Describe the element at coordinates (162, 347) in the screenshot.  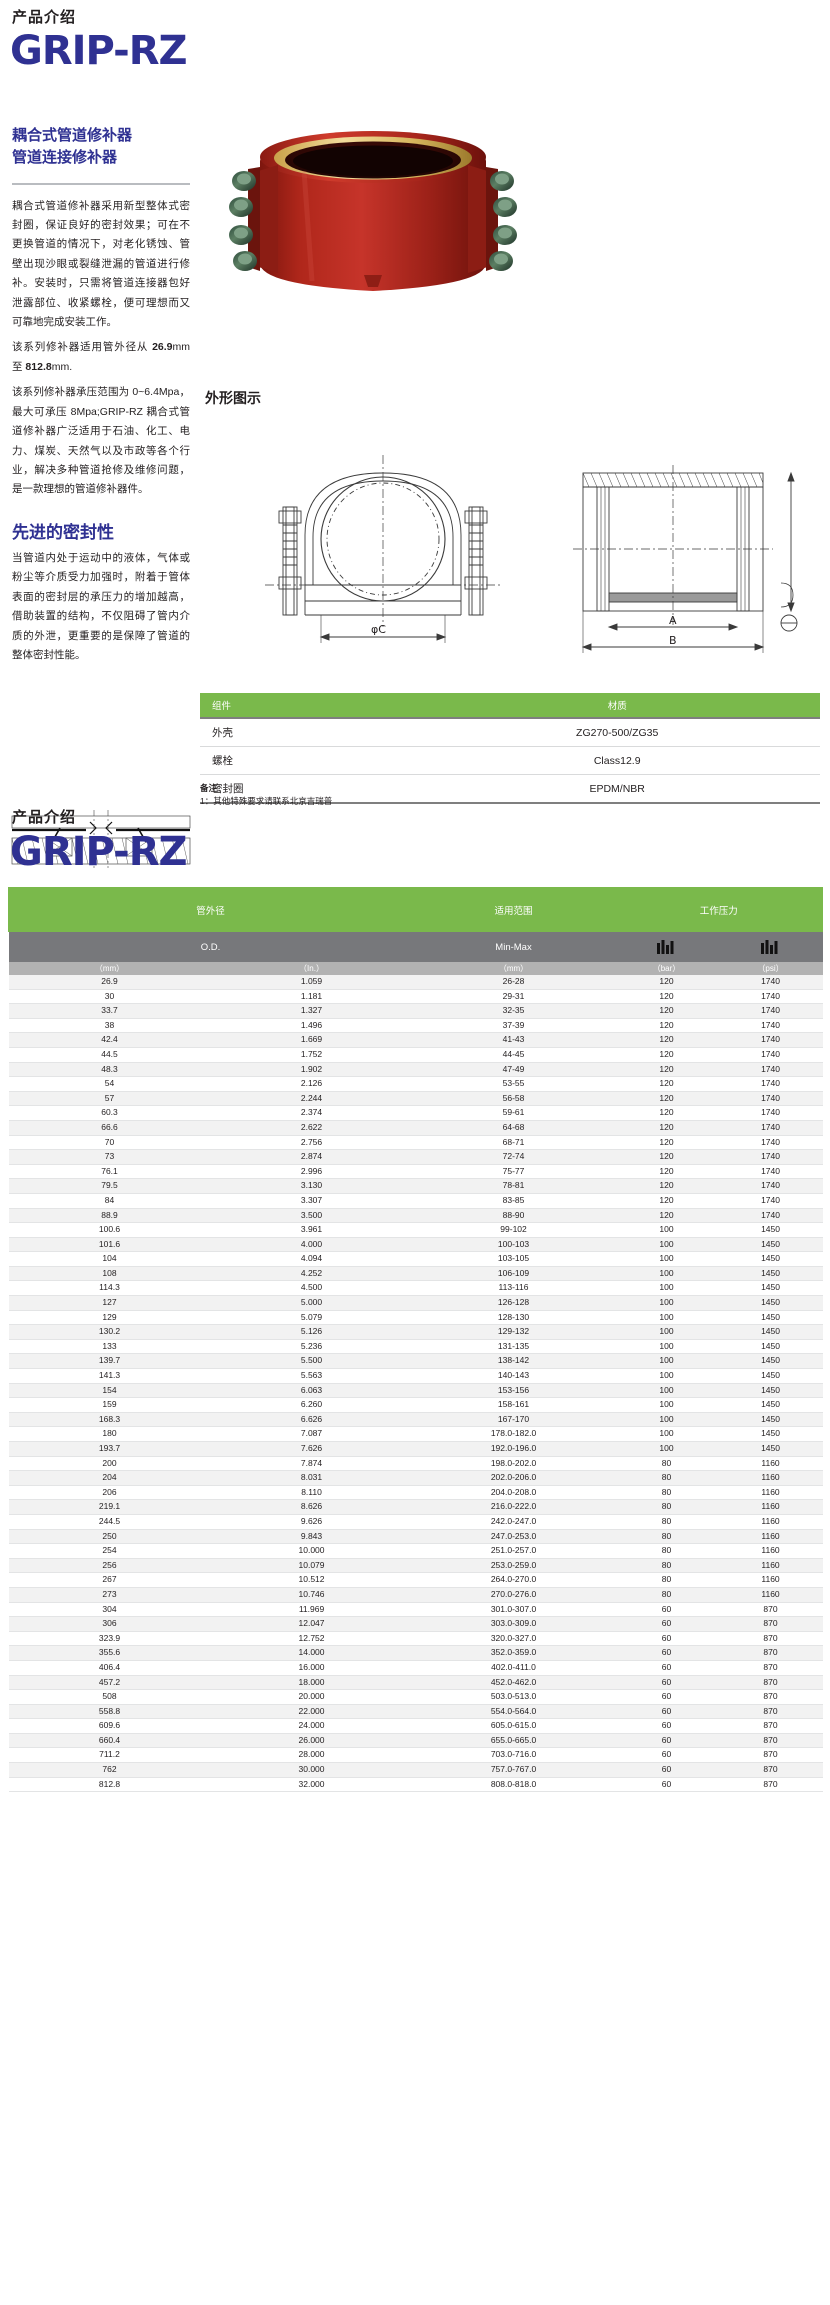
I see `p2-min-od: 26.9` at that location.